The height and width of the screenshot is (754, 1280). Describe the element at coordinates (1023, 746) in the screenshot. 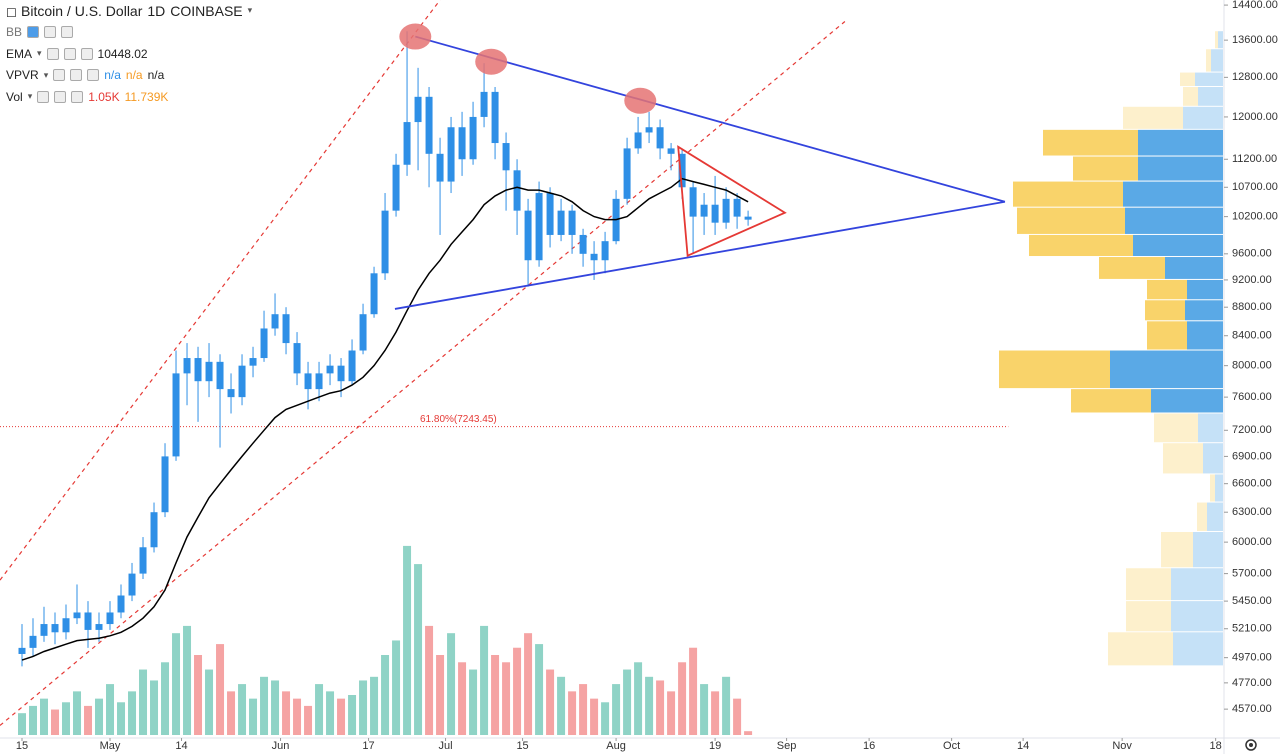

I see `x-tick-label: 14` at that location.